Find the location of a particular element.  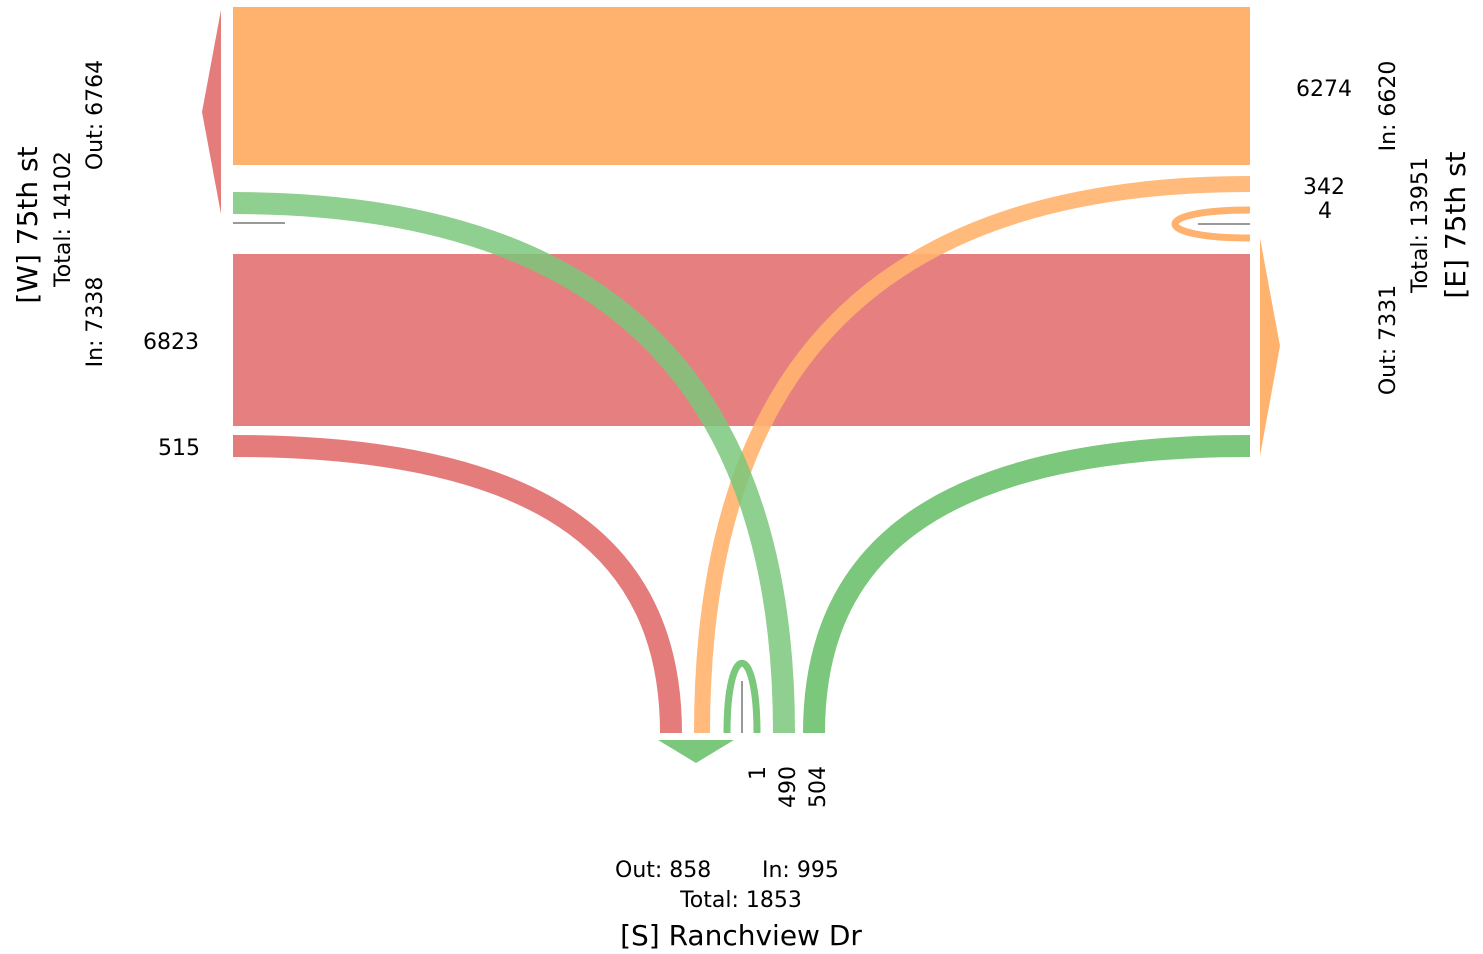

east-in: In: 6620 is located at coordinates (1388, 106).